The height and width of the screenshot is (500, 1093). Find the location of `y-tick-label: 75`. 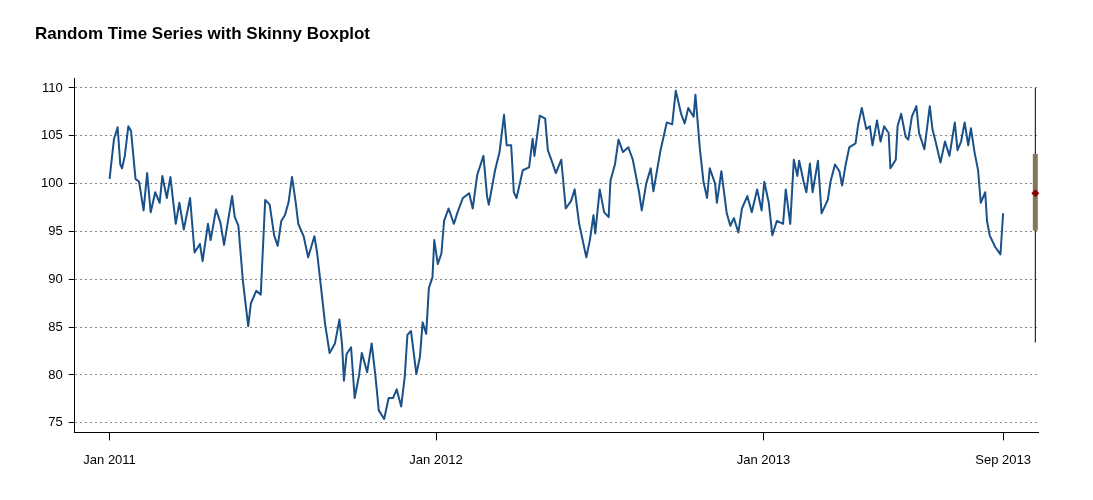

y-tick-label: 75 is located at coordinates (55, 422).